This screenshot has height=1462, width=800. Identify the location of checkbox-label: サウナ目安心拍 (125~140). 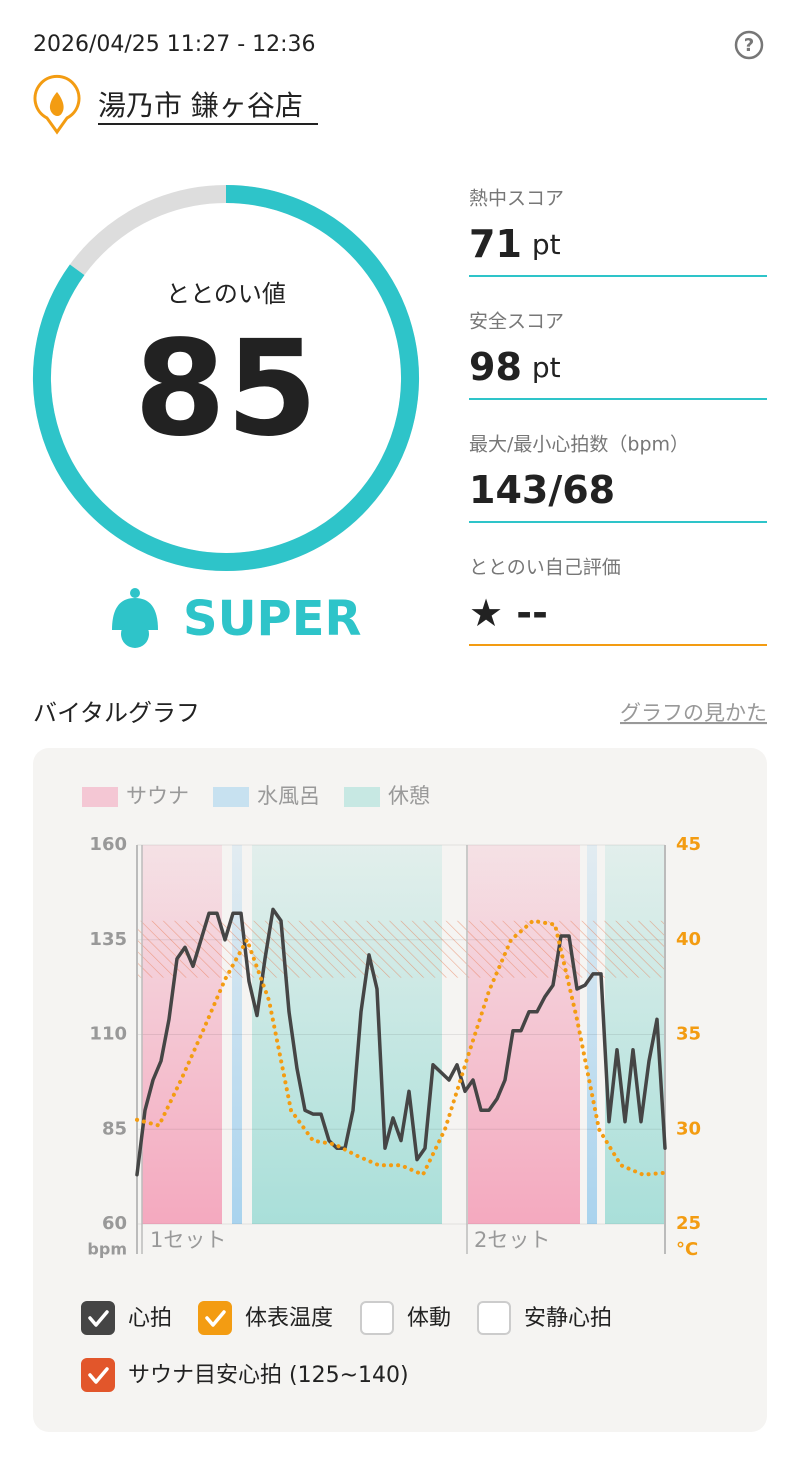
(268, 1375).